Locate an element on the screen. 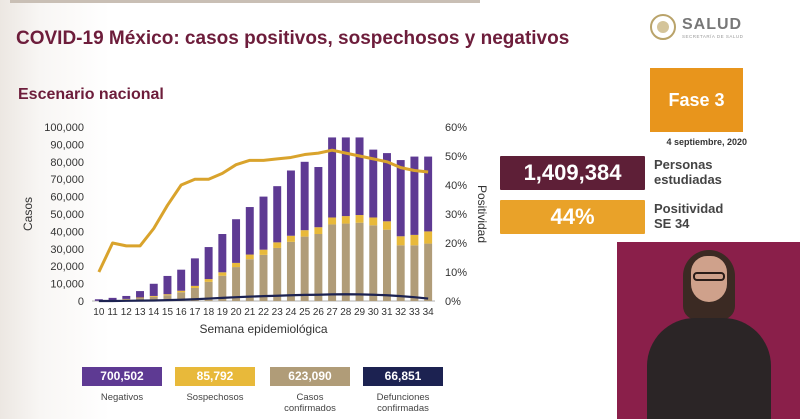 This screenshot has width=800, height=419. top-rule is located at coordinates (245, 1).